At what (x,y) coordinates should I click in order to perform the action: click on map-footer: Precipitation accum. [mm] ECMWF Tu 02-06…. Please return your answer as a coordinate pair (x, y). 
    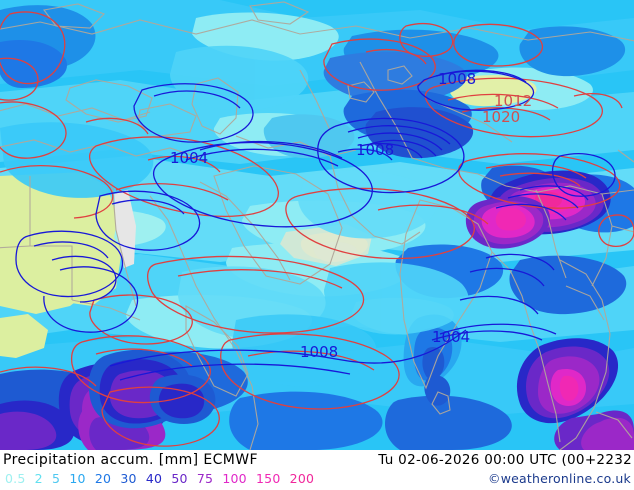
    Looking at the image, I should click on (317, 470).